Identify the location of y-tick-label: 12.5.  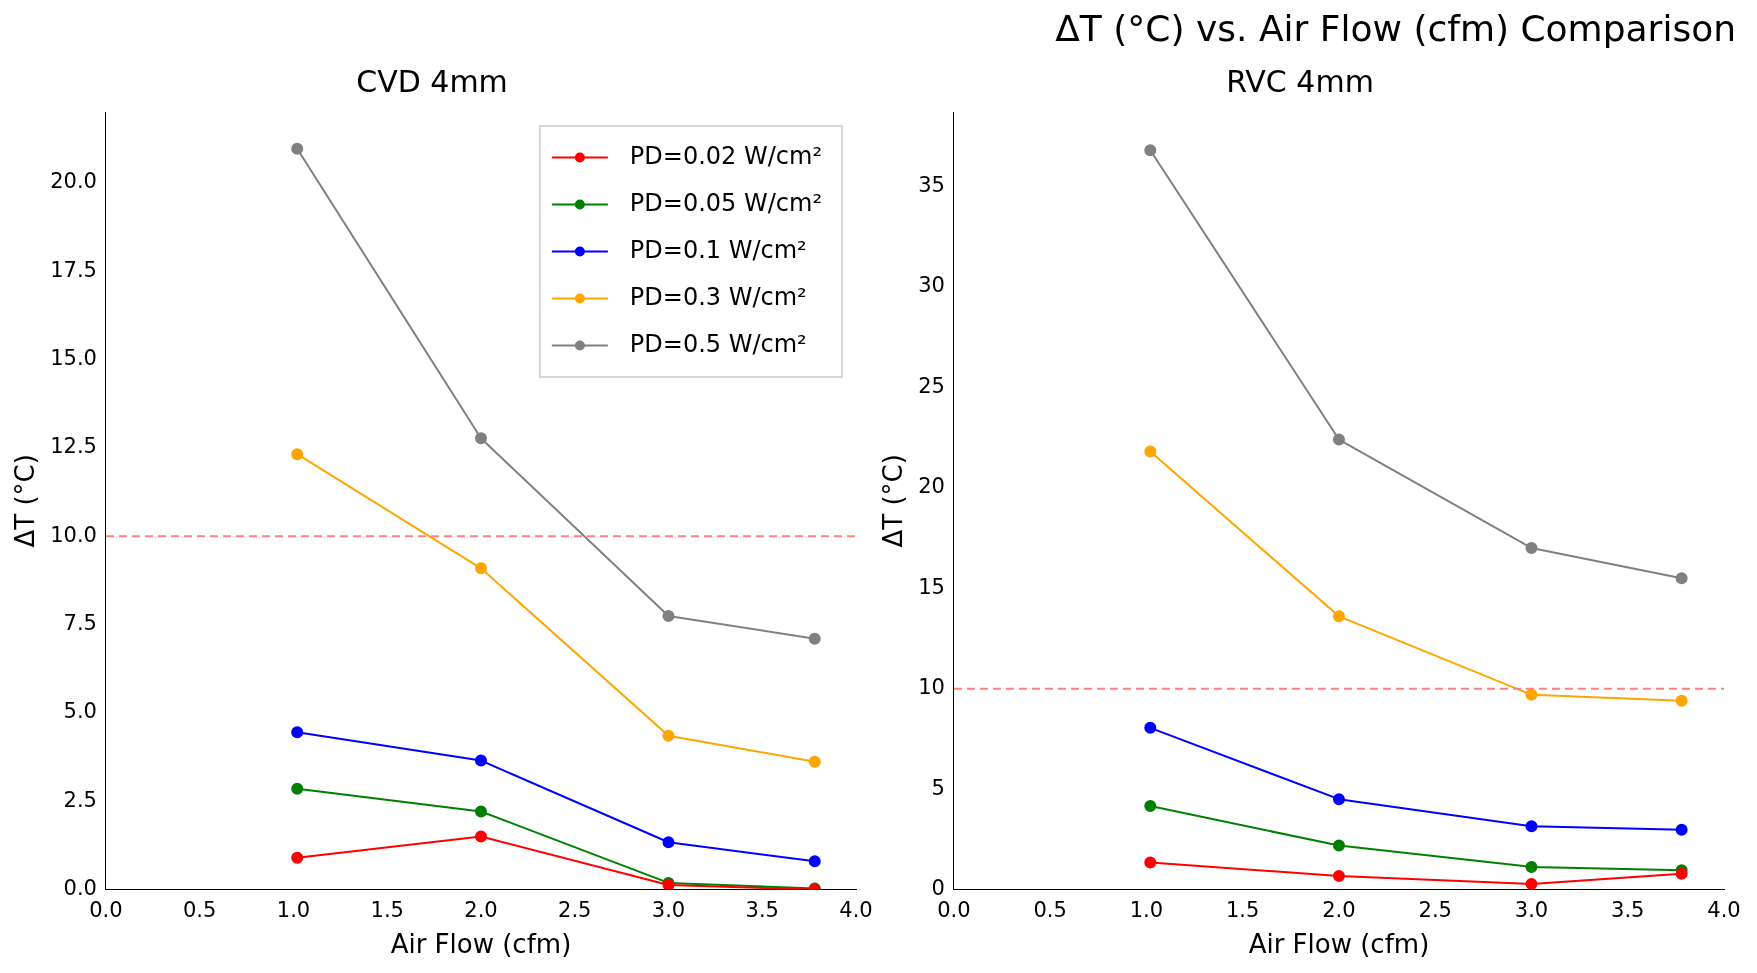
(73, 446).